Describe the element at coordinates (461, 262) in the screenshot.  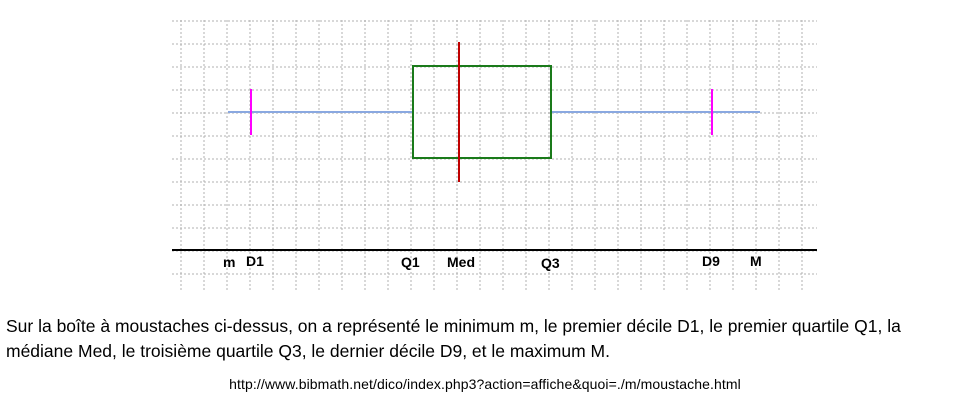
I see `label-median: Med` at that location.